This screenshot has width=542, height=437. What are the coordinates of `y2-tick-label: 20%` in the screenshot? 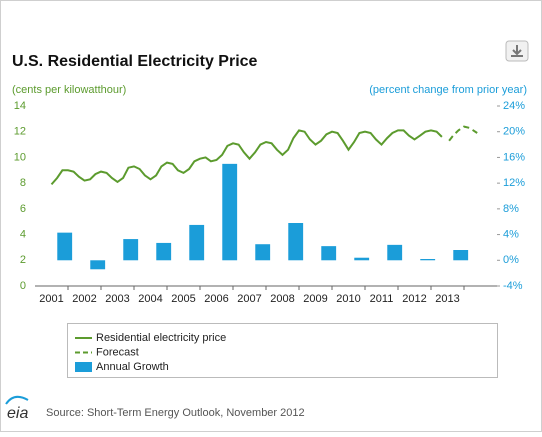 It's located at (514, 132).